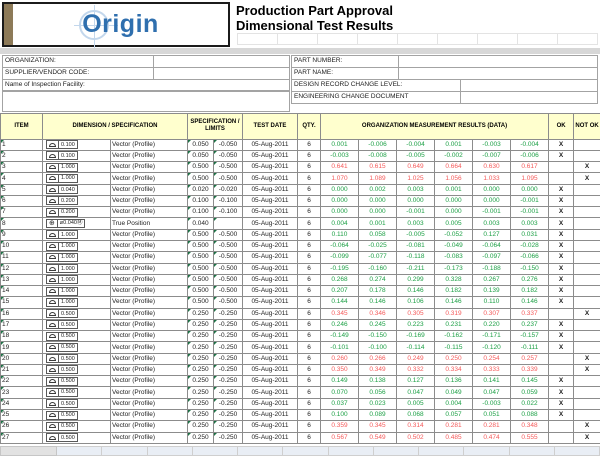 The height and width of the screenshot is (456, 600). What do you see at coordinates (339, 403) in the screenshot?
I see `measurement-cell: 0.037` at bounding box center [339, 403].